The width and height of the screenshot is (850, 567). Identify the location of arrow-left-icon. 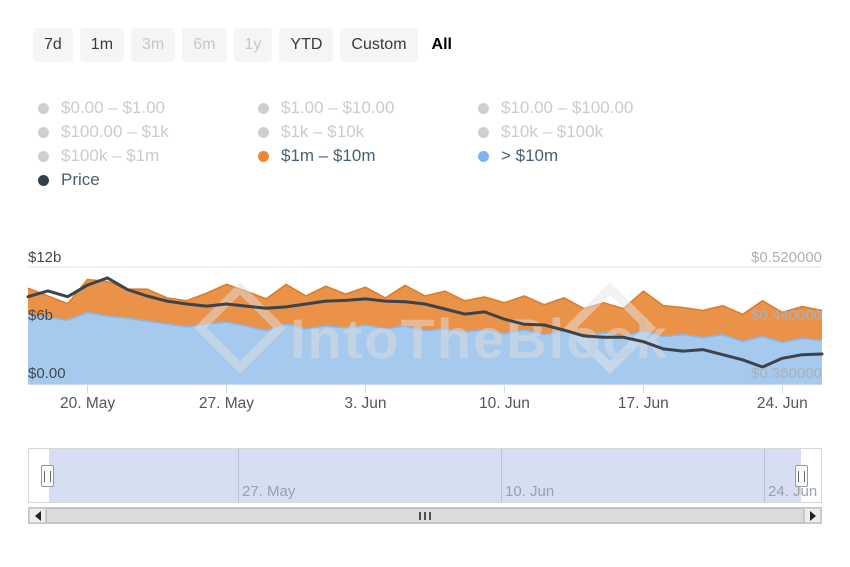
(37, 515).